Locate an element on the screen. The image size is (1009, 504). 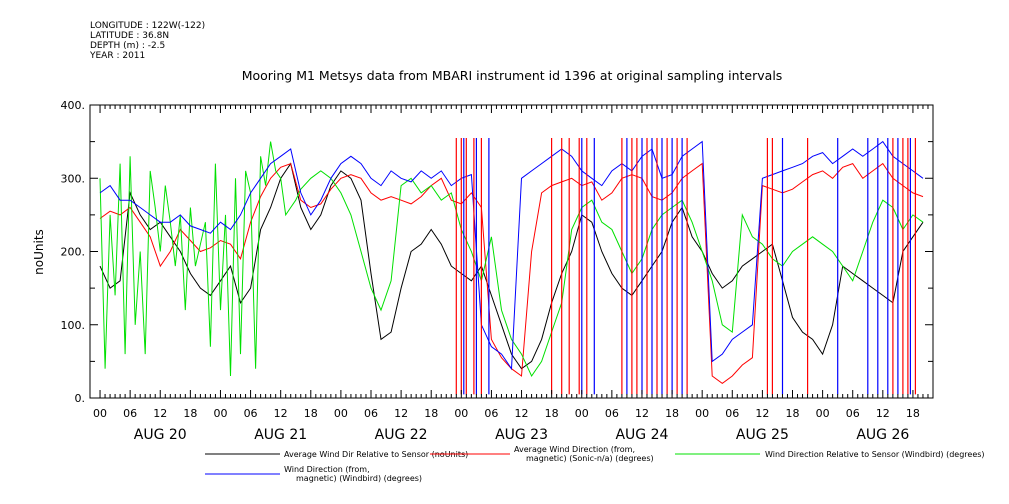
x-day-label-5: AUG 25 is located at coordinates (762, 435).